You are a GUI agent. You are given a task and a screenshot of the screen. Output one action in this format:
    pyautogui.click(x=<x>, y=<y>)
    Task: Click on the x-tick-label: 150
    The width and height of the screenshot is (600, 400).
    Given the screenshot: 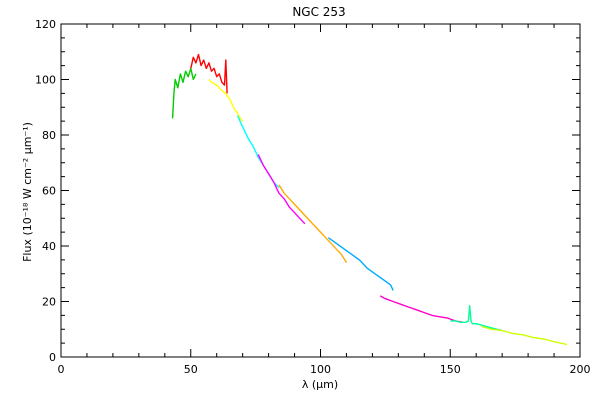 What is the action you would take?
    pyautogui.click(x=450, y=369)
    